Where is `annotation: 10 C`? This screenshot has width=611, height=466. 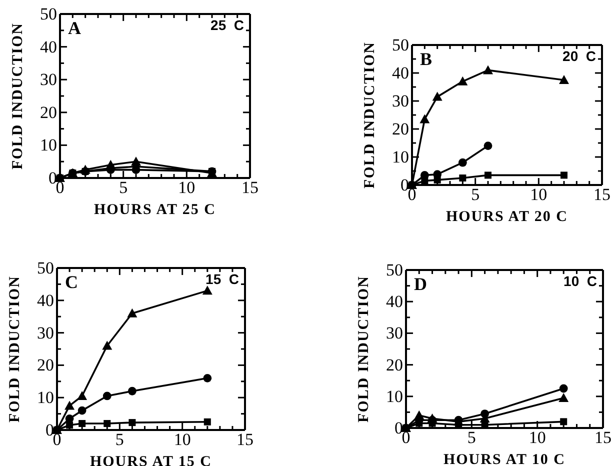 annotation: 10 C is located at coordinates (580, 281).